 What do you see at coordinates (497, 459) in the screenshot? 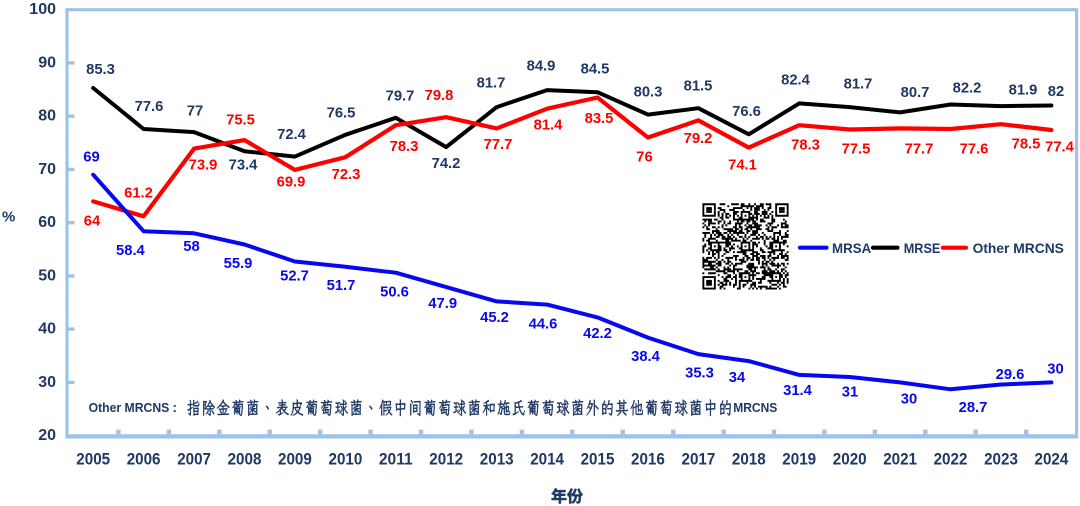
I see `svg-text: 2013` at bounding box center [497, 459].